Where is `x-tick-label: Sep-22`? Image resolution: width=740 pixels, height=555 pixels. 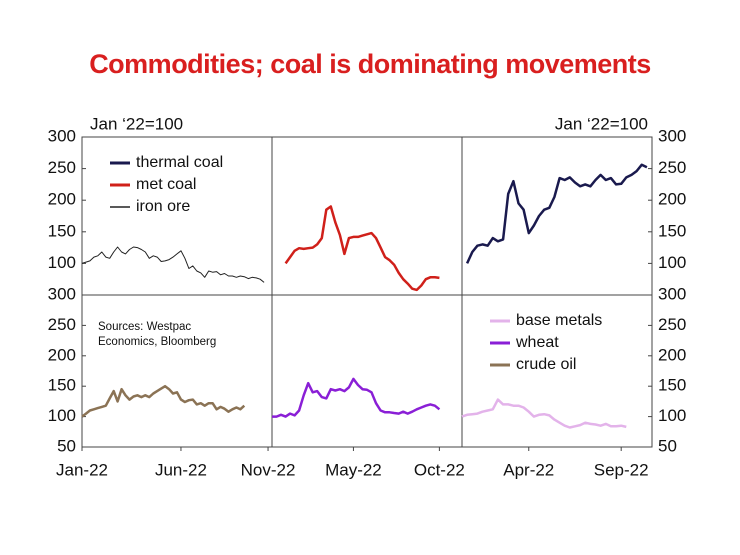
x-tick-label: Sep-22 is located at coordinates (621, 469).